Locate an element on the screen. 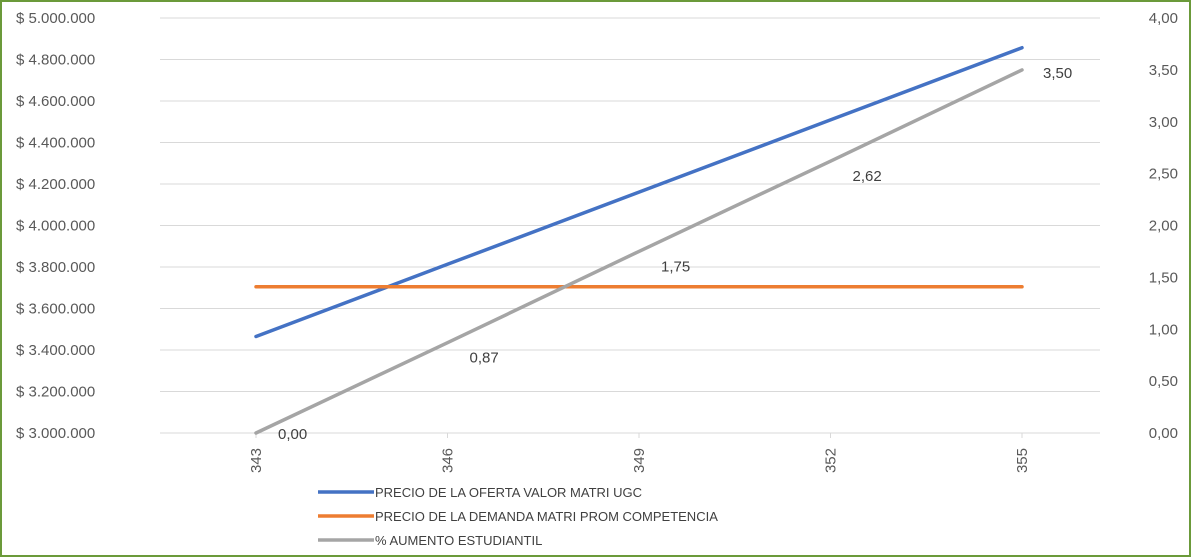 The height and width of the screenshot is (557, 1191). right-tick-label: 2,00 is located at coordinates (1163, 226).